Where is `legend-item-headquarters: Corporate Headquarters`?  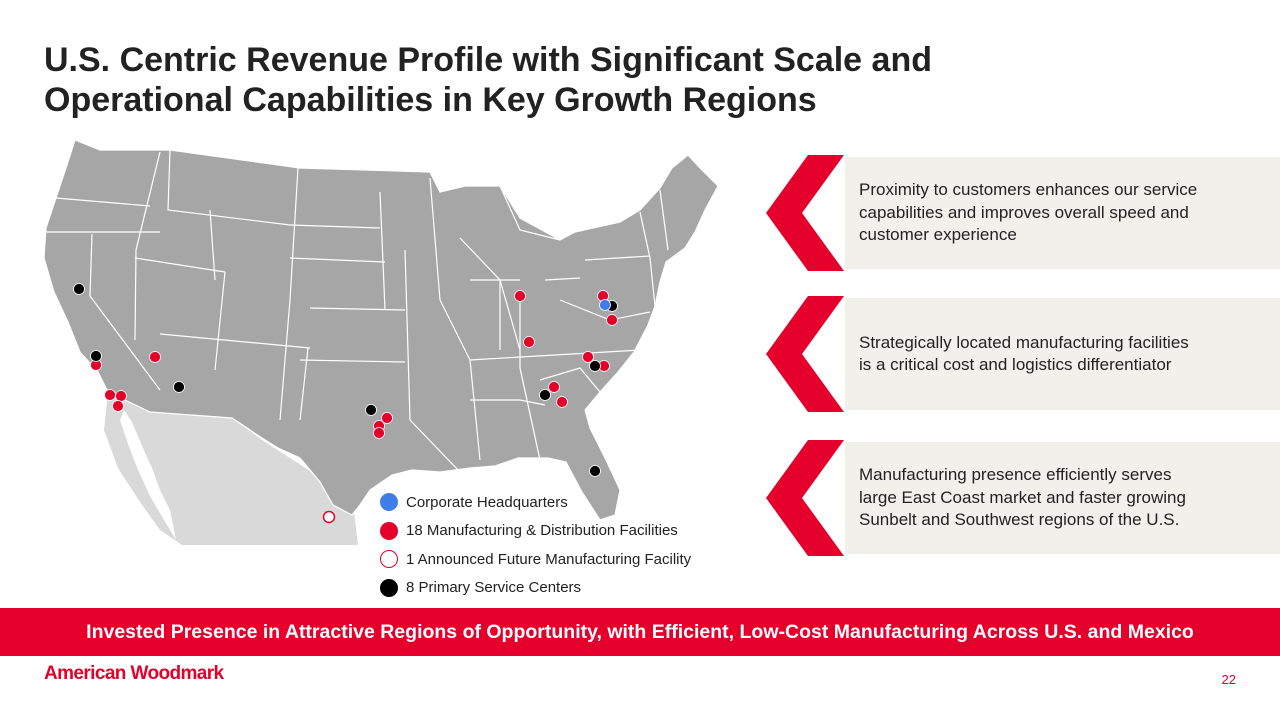 legend-item-headquarters: Corporate Headquarters is located at coordinates (535, 502).